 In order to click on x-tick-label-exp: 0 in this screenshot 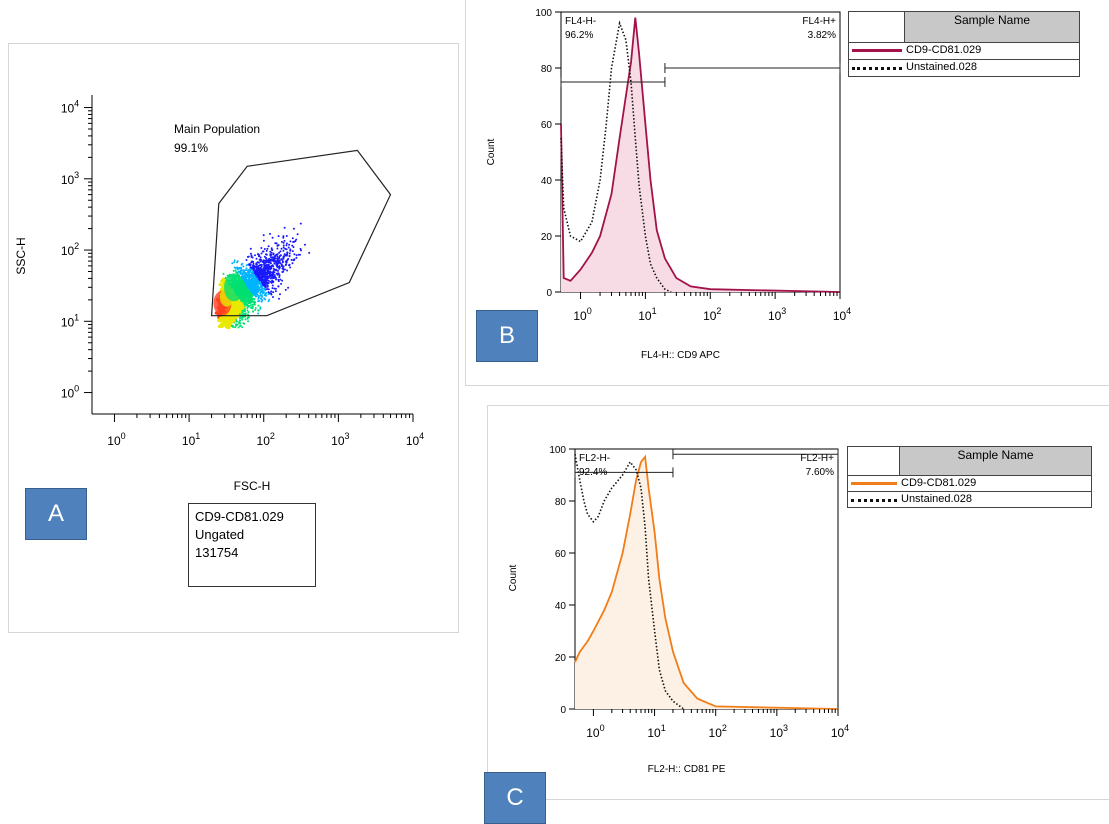, I will do `click(602, 728)`.